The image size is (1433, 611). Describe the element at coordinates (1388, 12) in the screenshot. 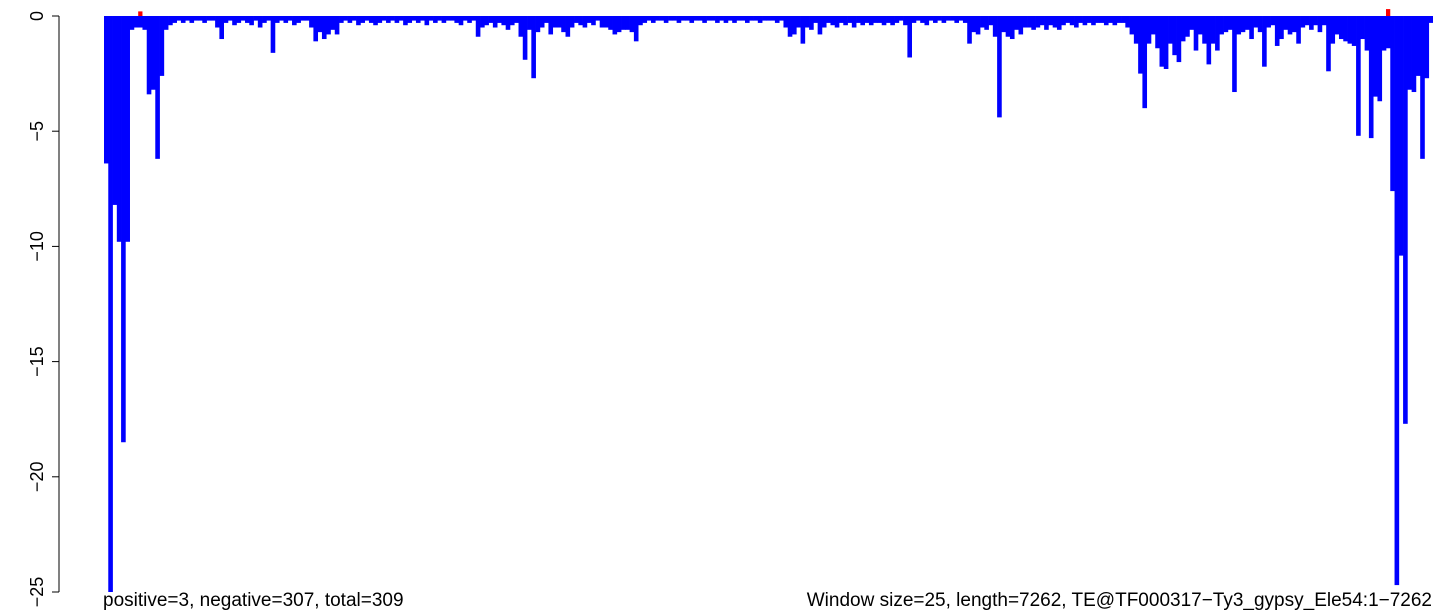

I see `positive-bar` at that location.